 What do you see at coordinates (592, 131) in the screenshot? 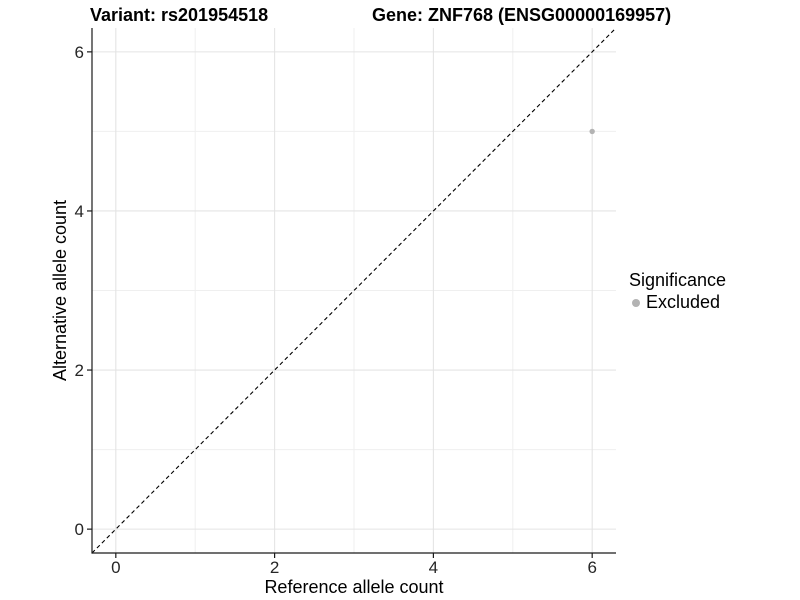
I see `data-point-excluded` at bounding box center [592, 131].